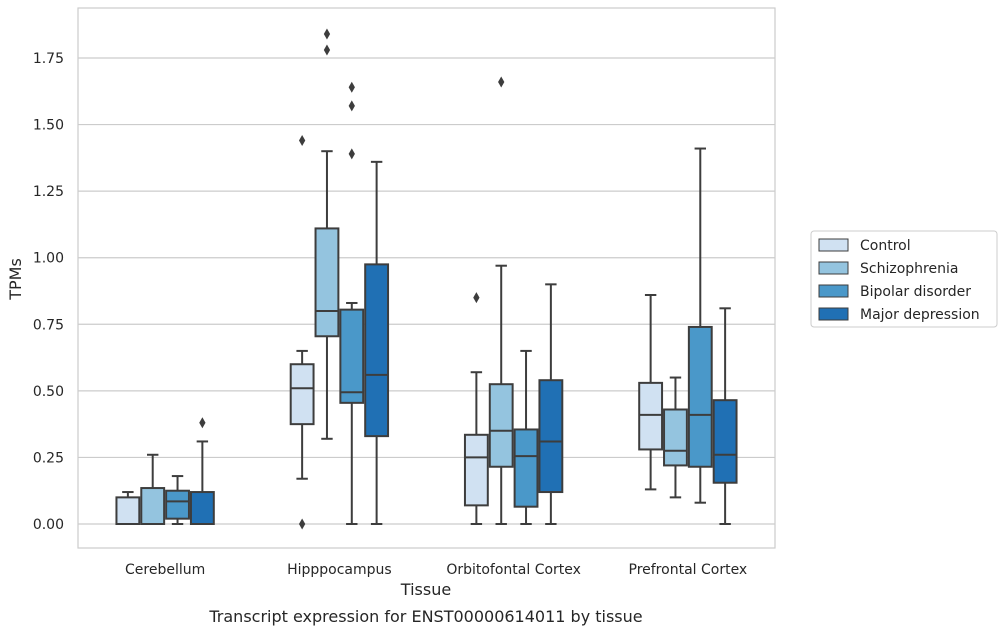 The image size is (1007, 634). I want to click on y-tick-label: 0.00, so click(48, 525).